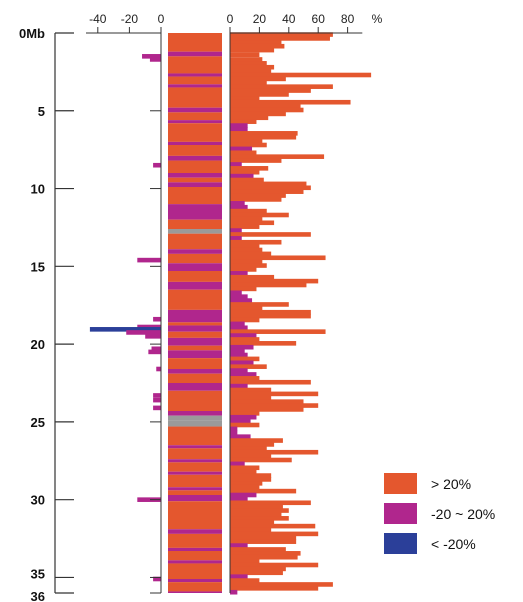  What do you see at coordinates (98, 19) in the screenshot?
I see `negative-tick-label: -40` at bounding box center [98, 19].